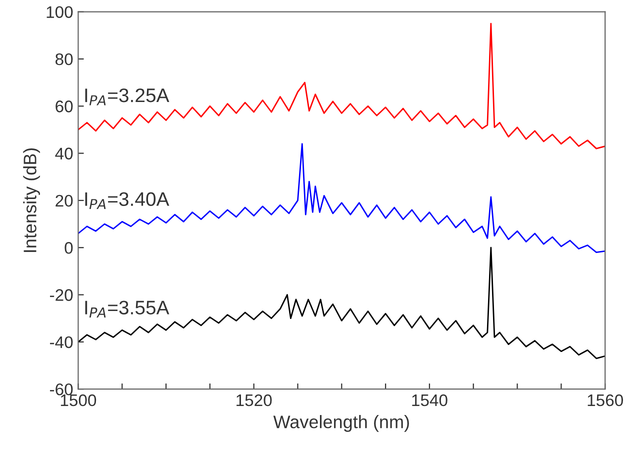 Image resolution: width=641 pixels, height=454 pixels. Describe the element at coordinates (31, 200) in the screenshot. I see `y-axis-title: Intensity (dB)` at that location.